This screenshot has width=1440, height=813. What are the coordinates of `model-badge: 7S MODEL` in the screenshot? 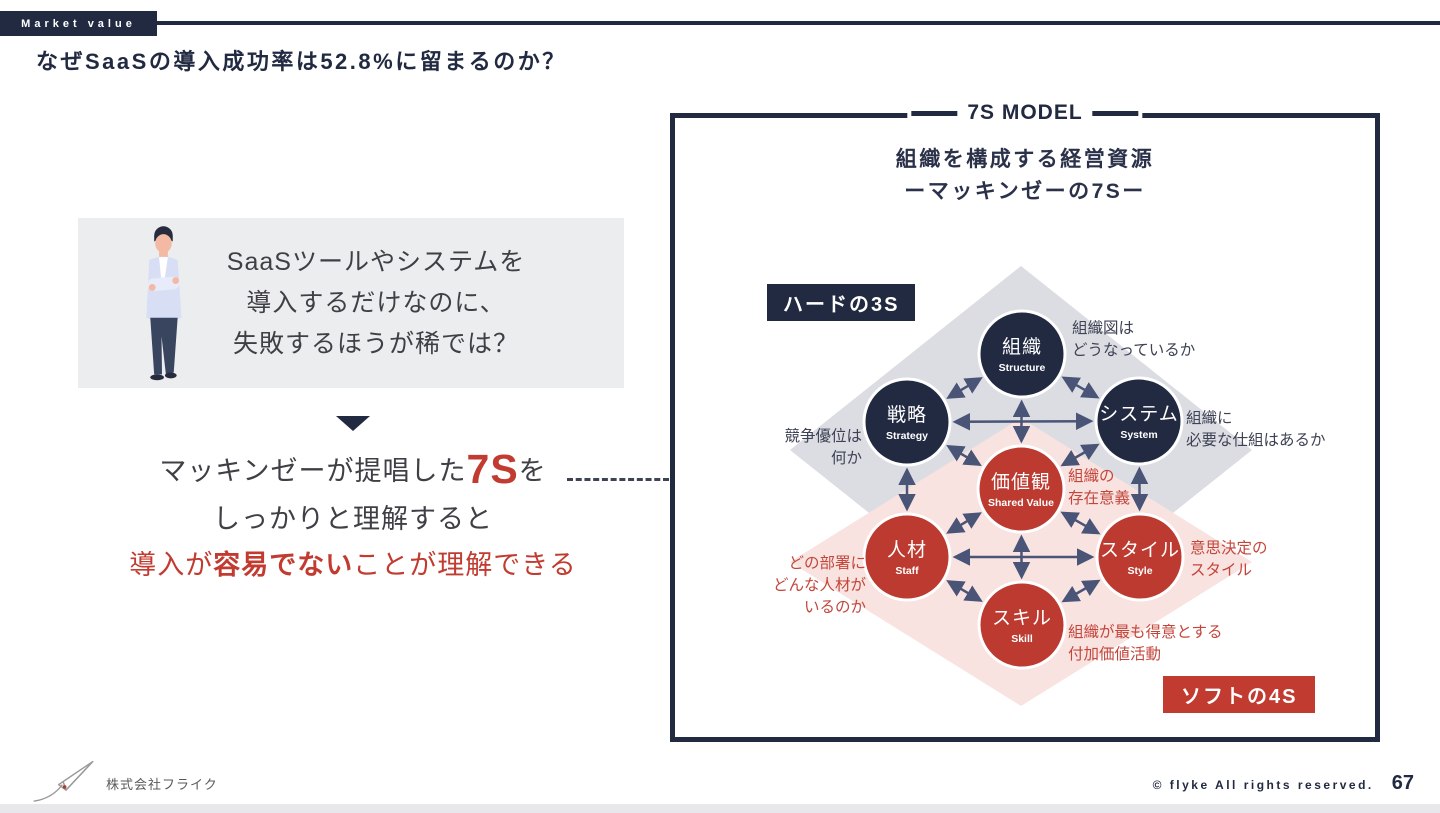 It's located at (1025, 113).